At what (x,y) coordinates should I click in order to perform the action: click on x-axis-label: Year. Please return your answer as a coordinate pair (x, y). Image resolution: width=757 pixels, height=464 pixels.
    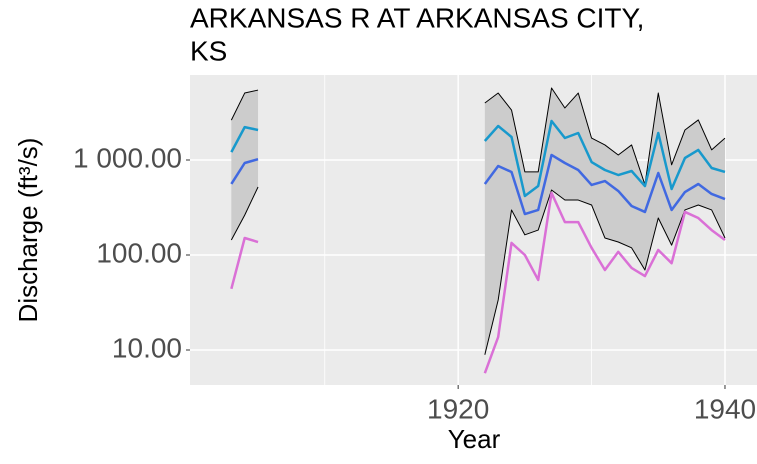
    Looking at the image, I should click on (474, 439).